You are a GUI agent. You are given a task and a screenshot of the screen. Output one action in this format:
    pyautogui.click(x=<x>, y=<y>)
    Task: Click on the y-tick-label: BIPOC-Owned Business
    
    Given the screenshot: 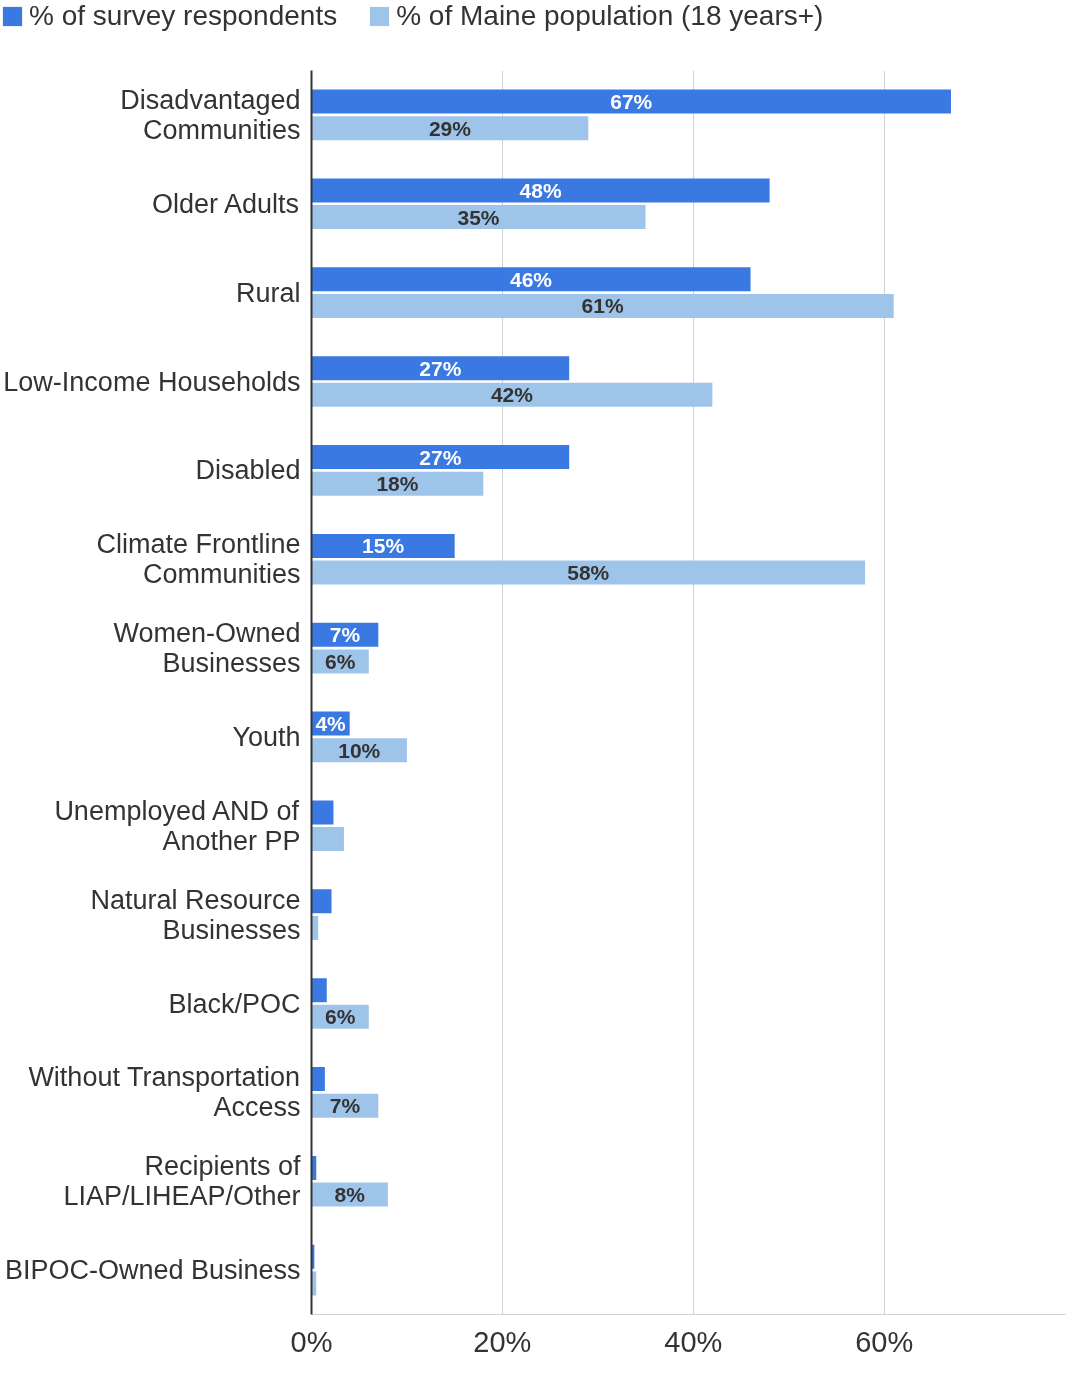 What is the action you would take?
    pyautogui.click(x=152, y=1270)
    